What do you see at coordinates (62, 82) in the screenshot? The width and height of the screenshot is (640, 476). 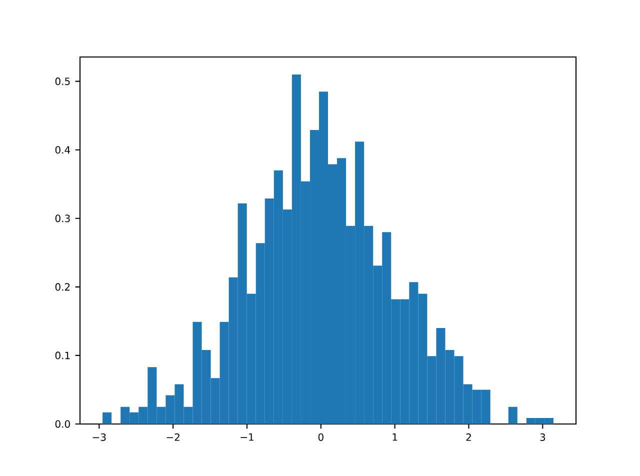 I see `y-tick-label: 0.5` at bounding box center [62, 82].